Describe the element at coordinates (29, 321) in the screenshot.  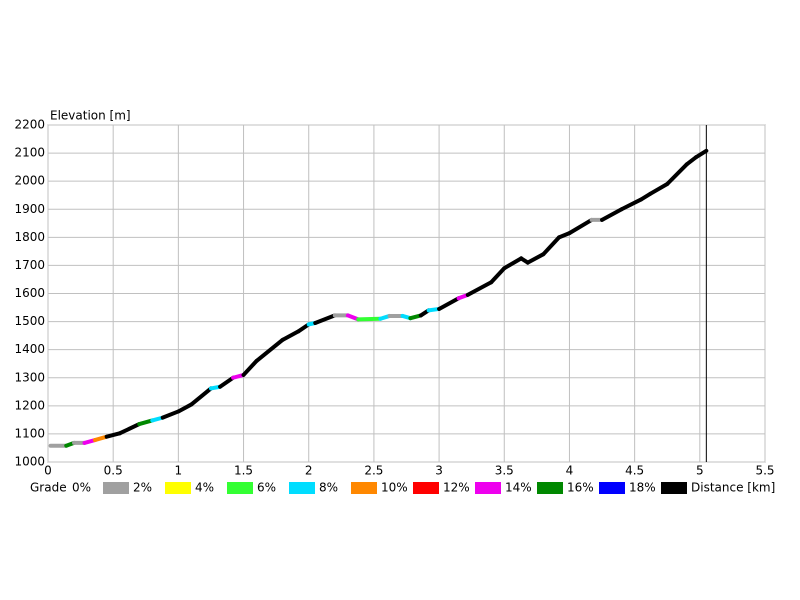
I see `y-tick-label: 1500` at that location.